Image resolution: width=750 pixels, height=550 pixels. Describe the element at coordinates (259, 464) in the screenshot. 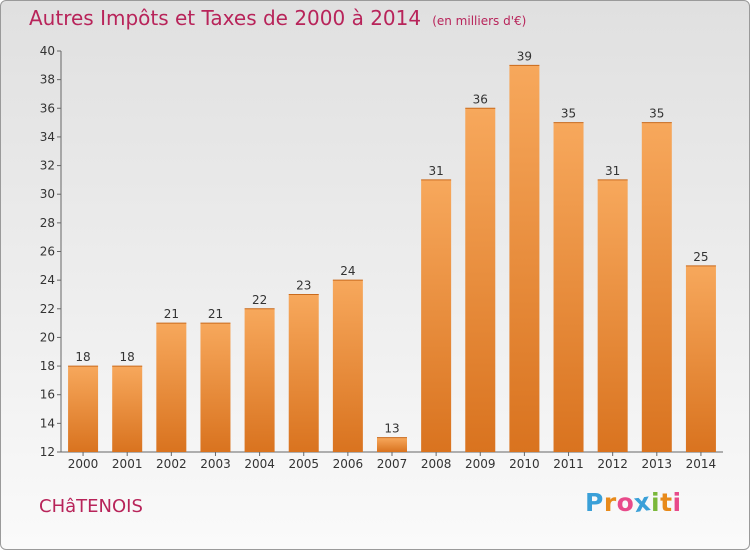

I see `x-tick-label: 2004` at that location.